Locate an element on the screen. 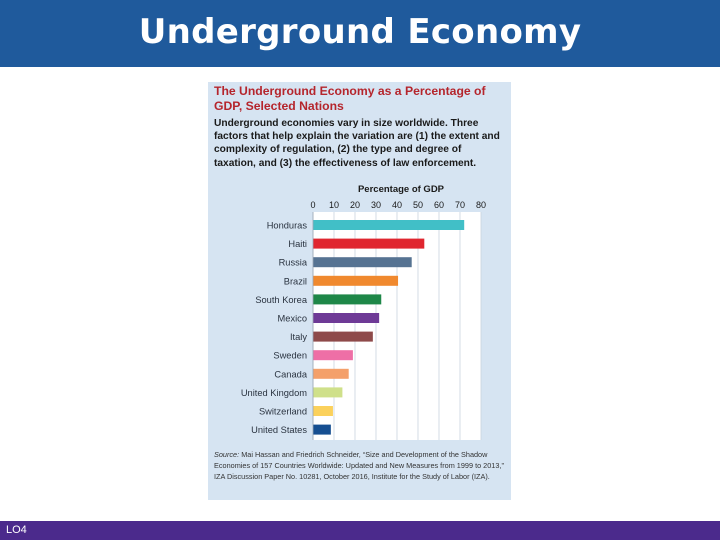 The height and width of the screenshot is (540, 720). x-tick-label: 20 is located at coordinates (355, 205).